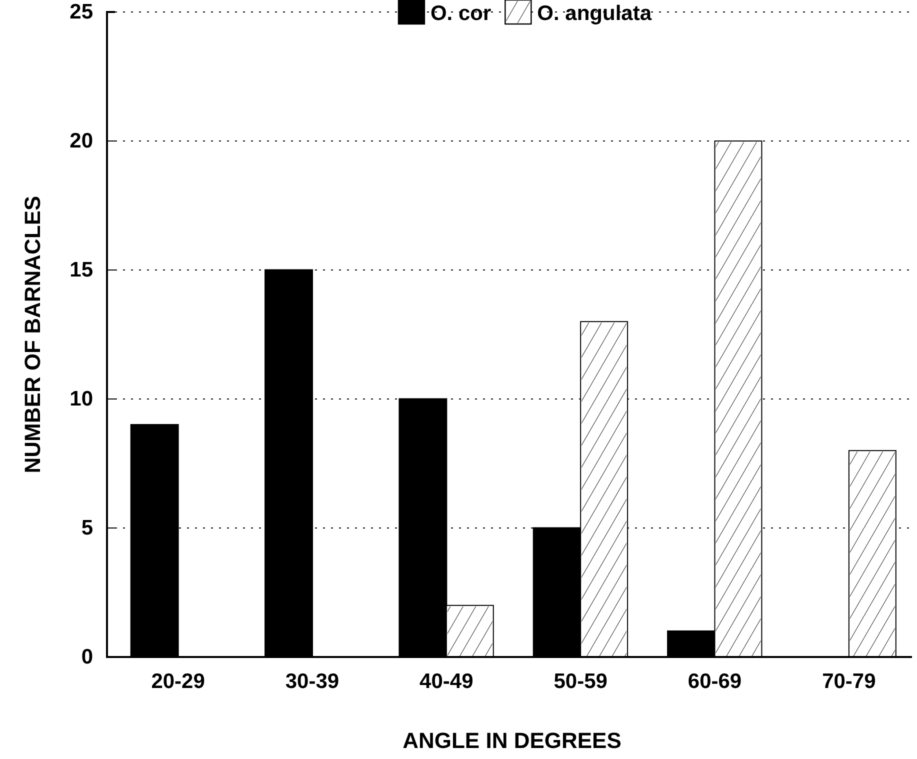 The width and height of the screenshot is (917, 759). I want to click on y-tick-label: 20, so click(81, 141).